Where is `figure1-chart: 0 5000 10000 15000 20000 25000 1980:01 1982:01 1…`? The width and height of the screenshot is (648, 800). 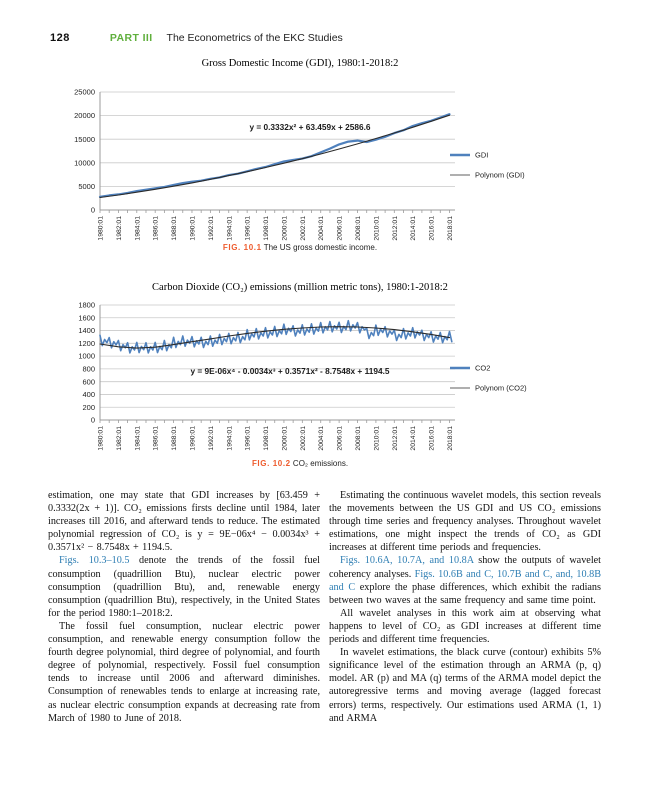
figure1-chart: 0 5000 10000 15000 20000 25000 1980:01 1982:01 1… is located at coordinates (299, 164).